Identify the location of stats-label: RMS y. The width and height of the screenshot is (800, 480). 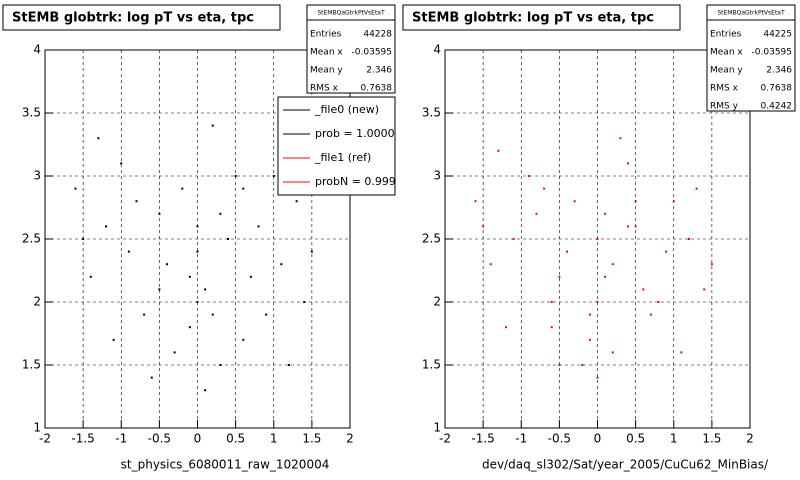
(724, 107).